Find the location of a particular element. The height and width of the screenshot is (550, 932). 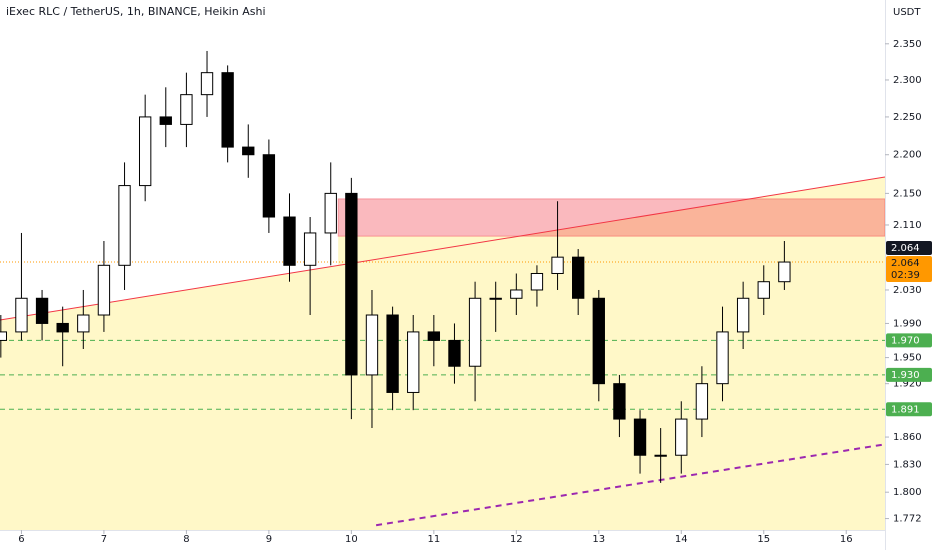

y-tick-label: 2.300 is located at coordinates (907, 80).